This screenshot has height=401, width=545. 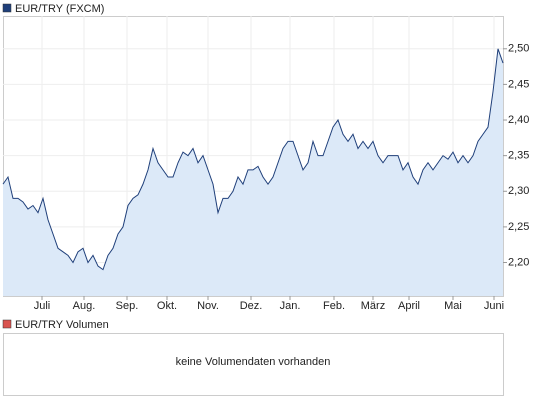 What do you see at coordinates (518, 262) in the screenshot?
I see `y-tick-label: 2,20` at bounding box center [518, 262].